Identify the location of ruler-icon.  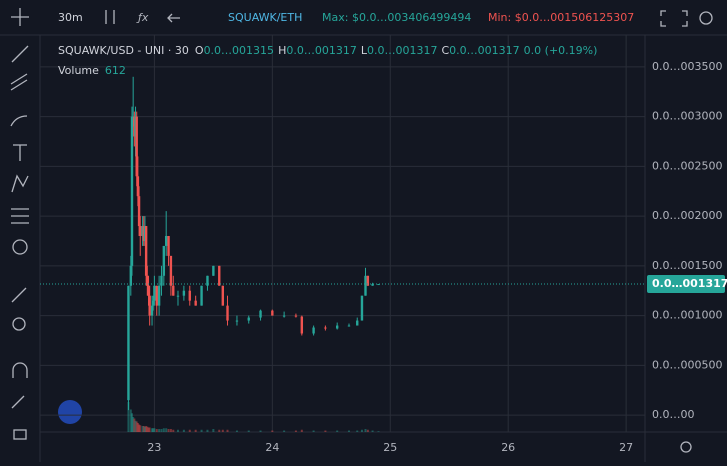
(19, 295).